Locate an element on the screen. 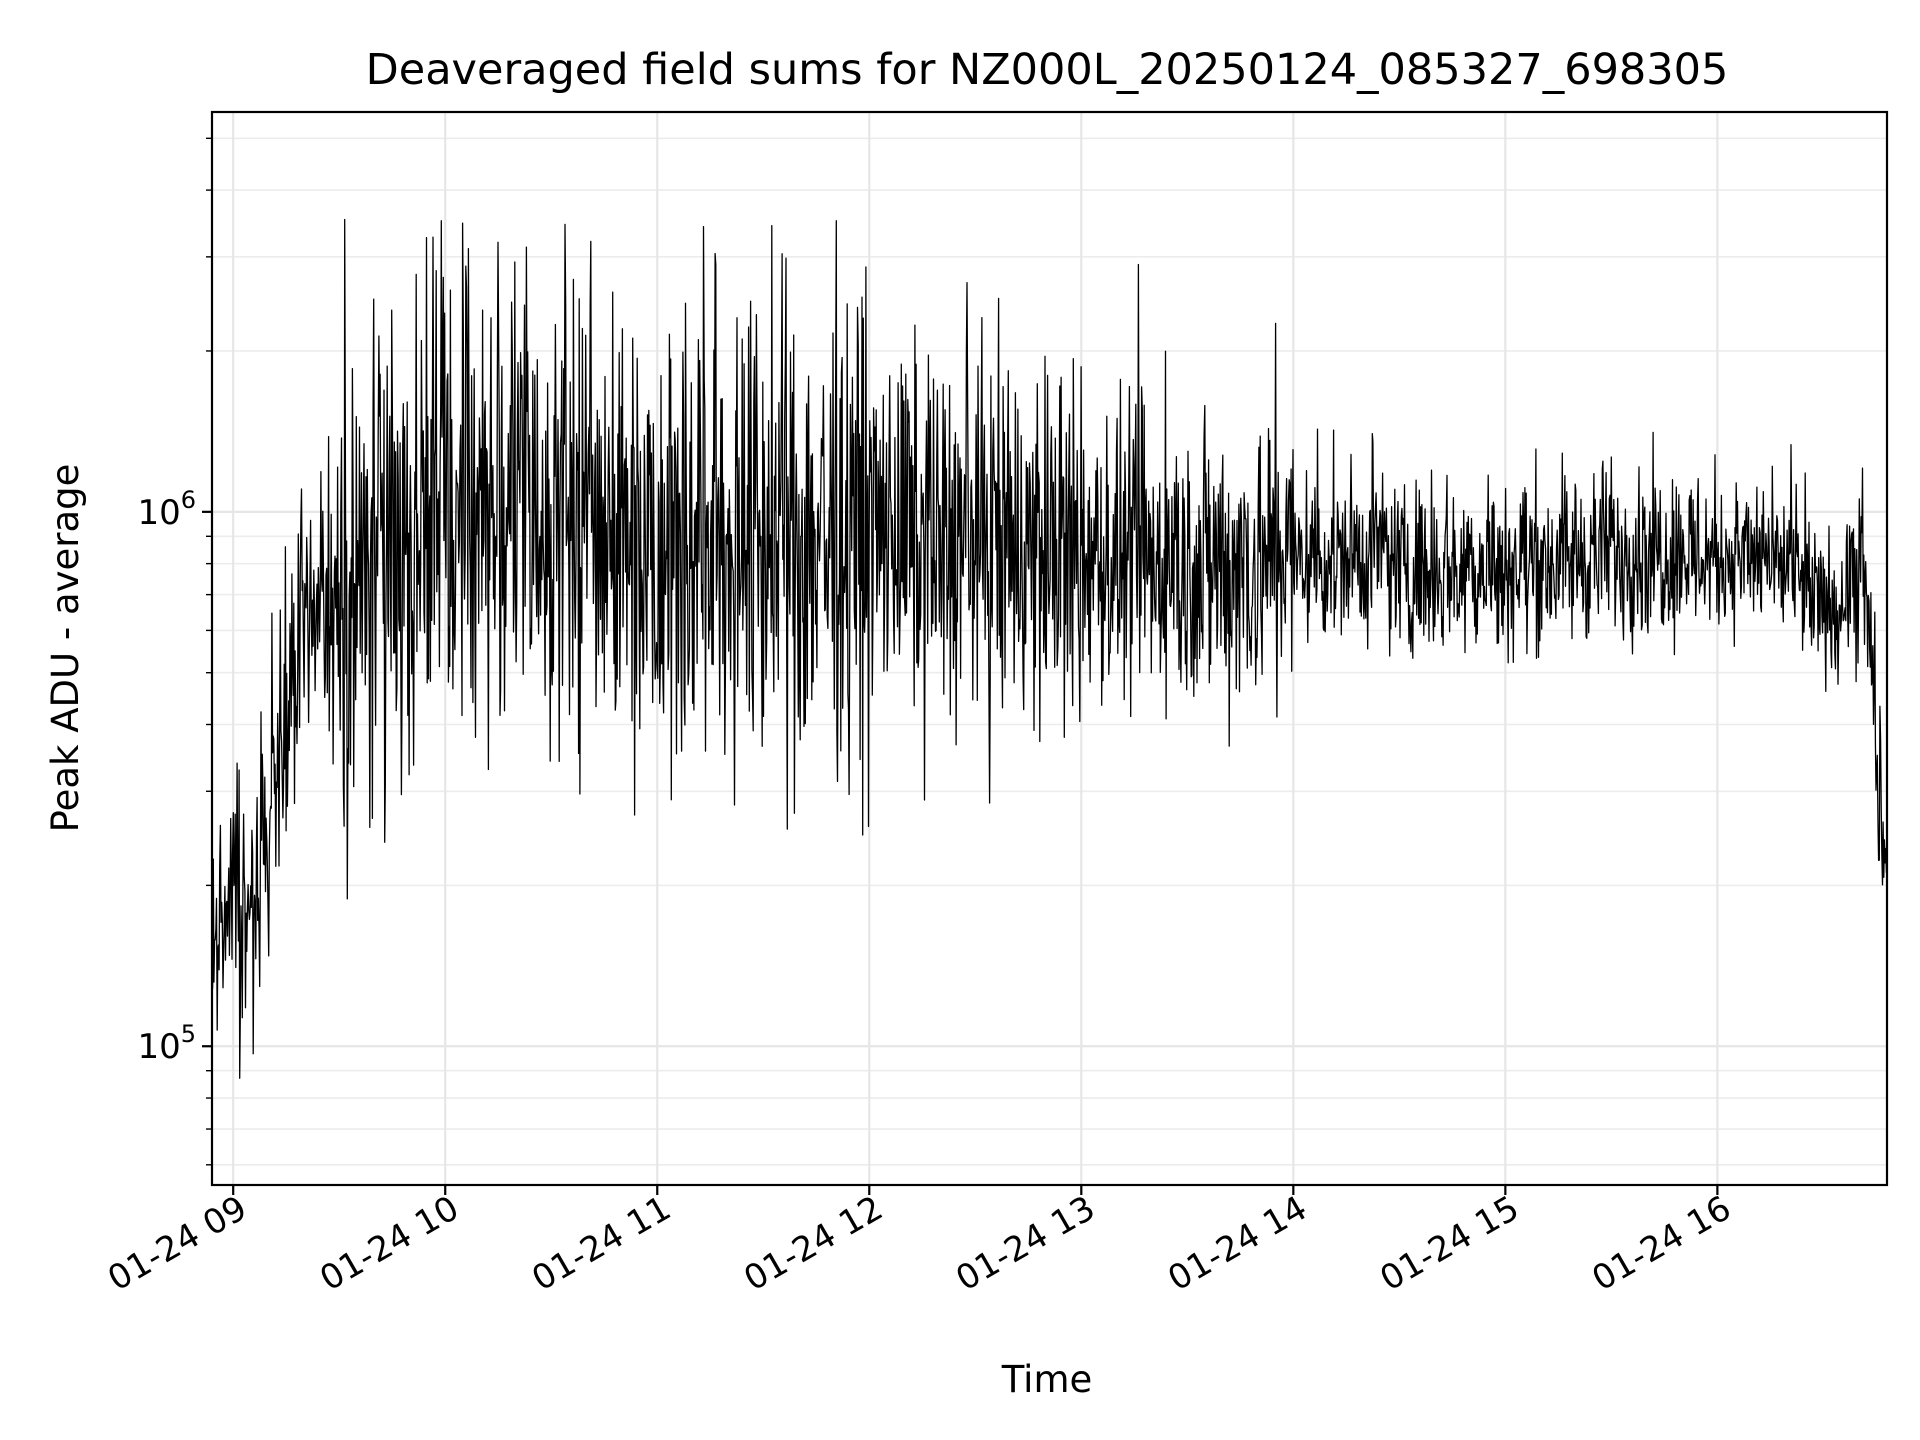 This screenshot has width=1920, height=1440. y-tick-label: 10⁵ is located at coordinates (166, 1043).